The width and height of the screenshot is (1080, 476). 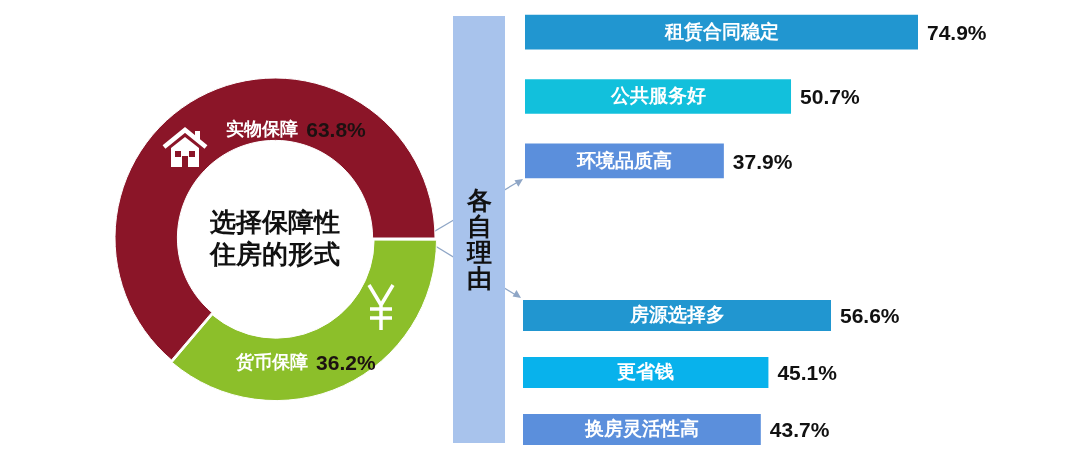 What do you see at coordinates (799, 430) in the screenshot?
I see `data-label: 43.7%` at bounding box center [799, 430].